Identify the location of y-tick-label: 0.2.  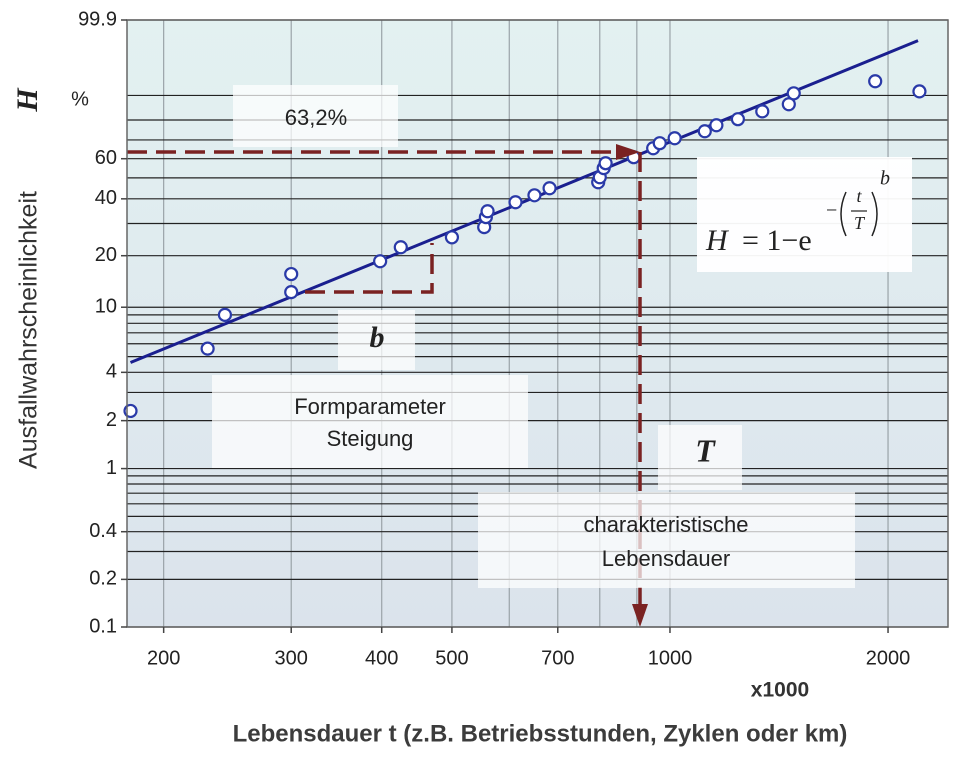
(103, 579).